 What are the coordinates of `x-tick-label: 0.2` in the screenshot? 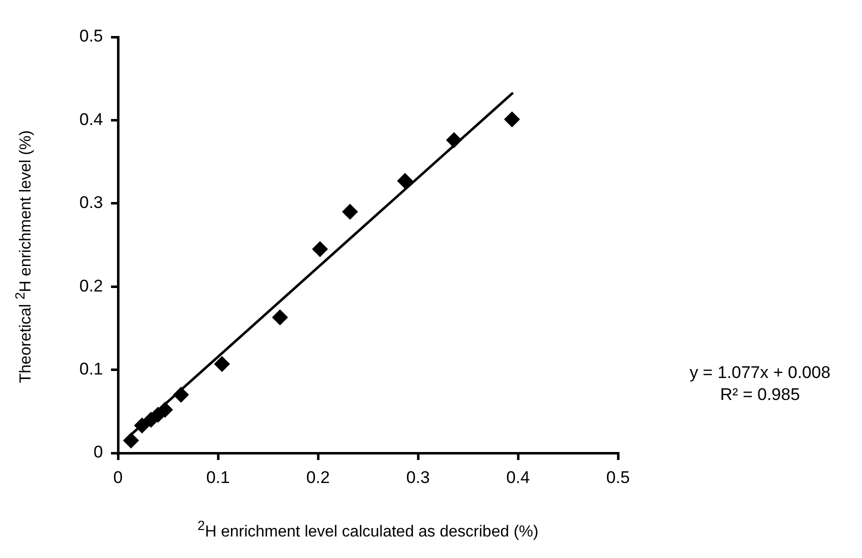 It's located at (318, 477).